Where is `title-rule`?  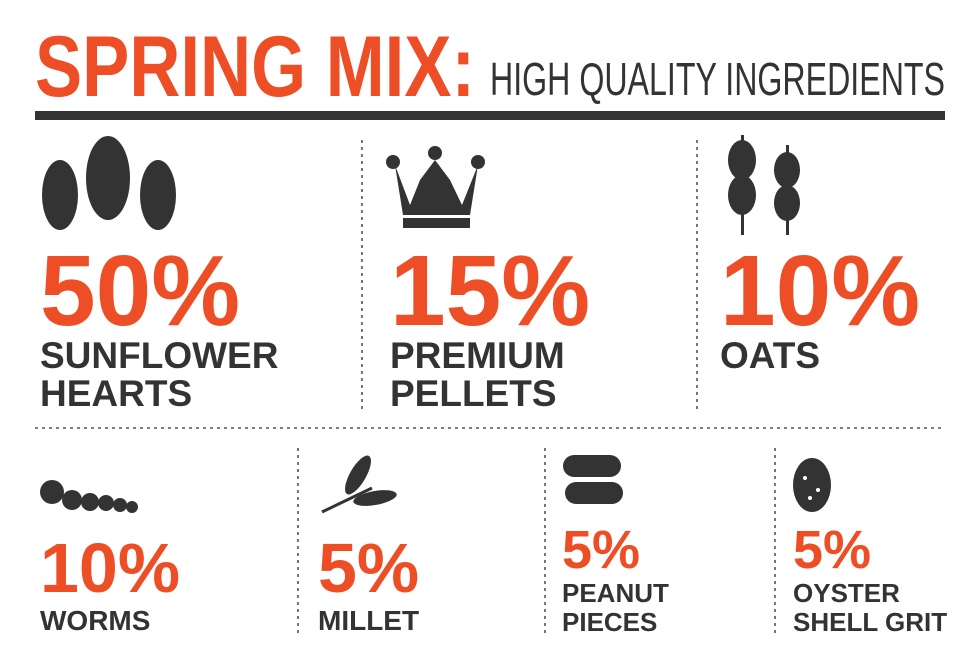
title-rule is located at coordinates (490, 115).